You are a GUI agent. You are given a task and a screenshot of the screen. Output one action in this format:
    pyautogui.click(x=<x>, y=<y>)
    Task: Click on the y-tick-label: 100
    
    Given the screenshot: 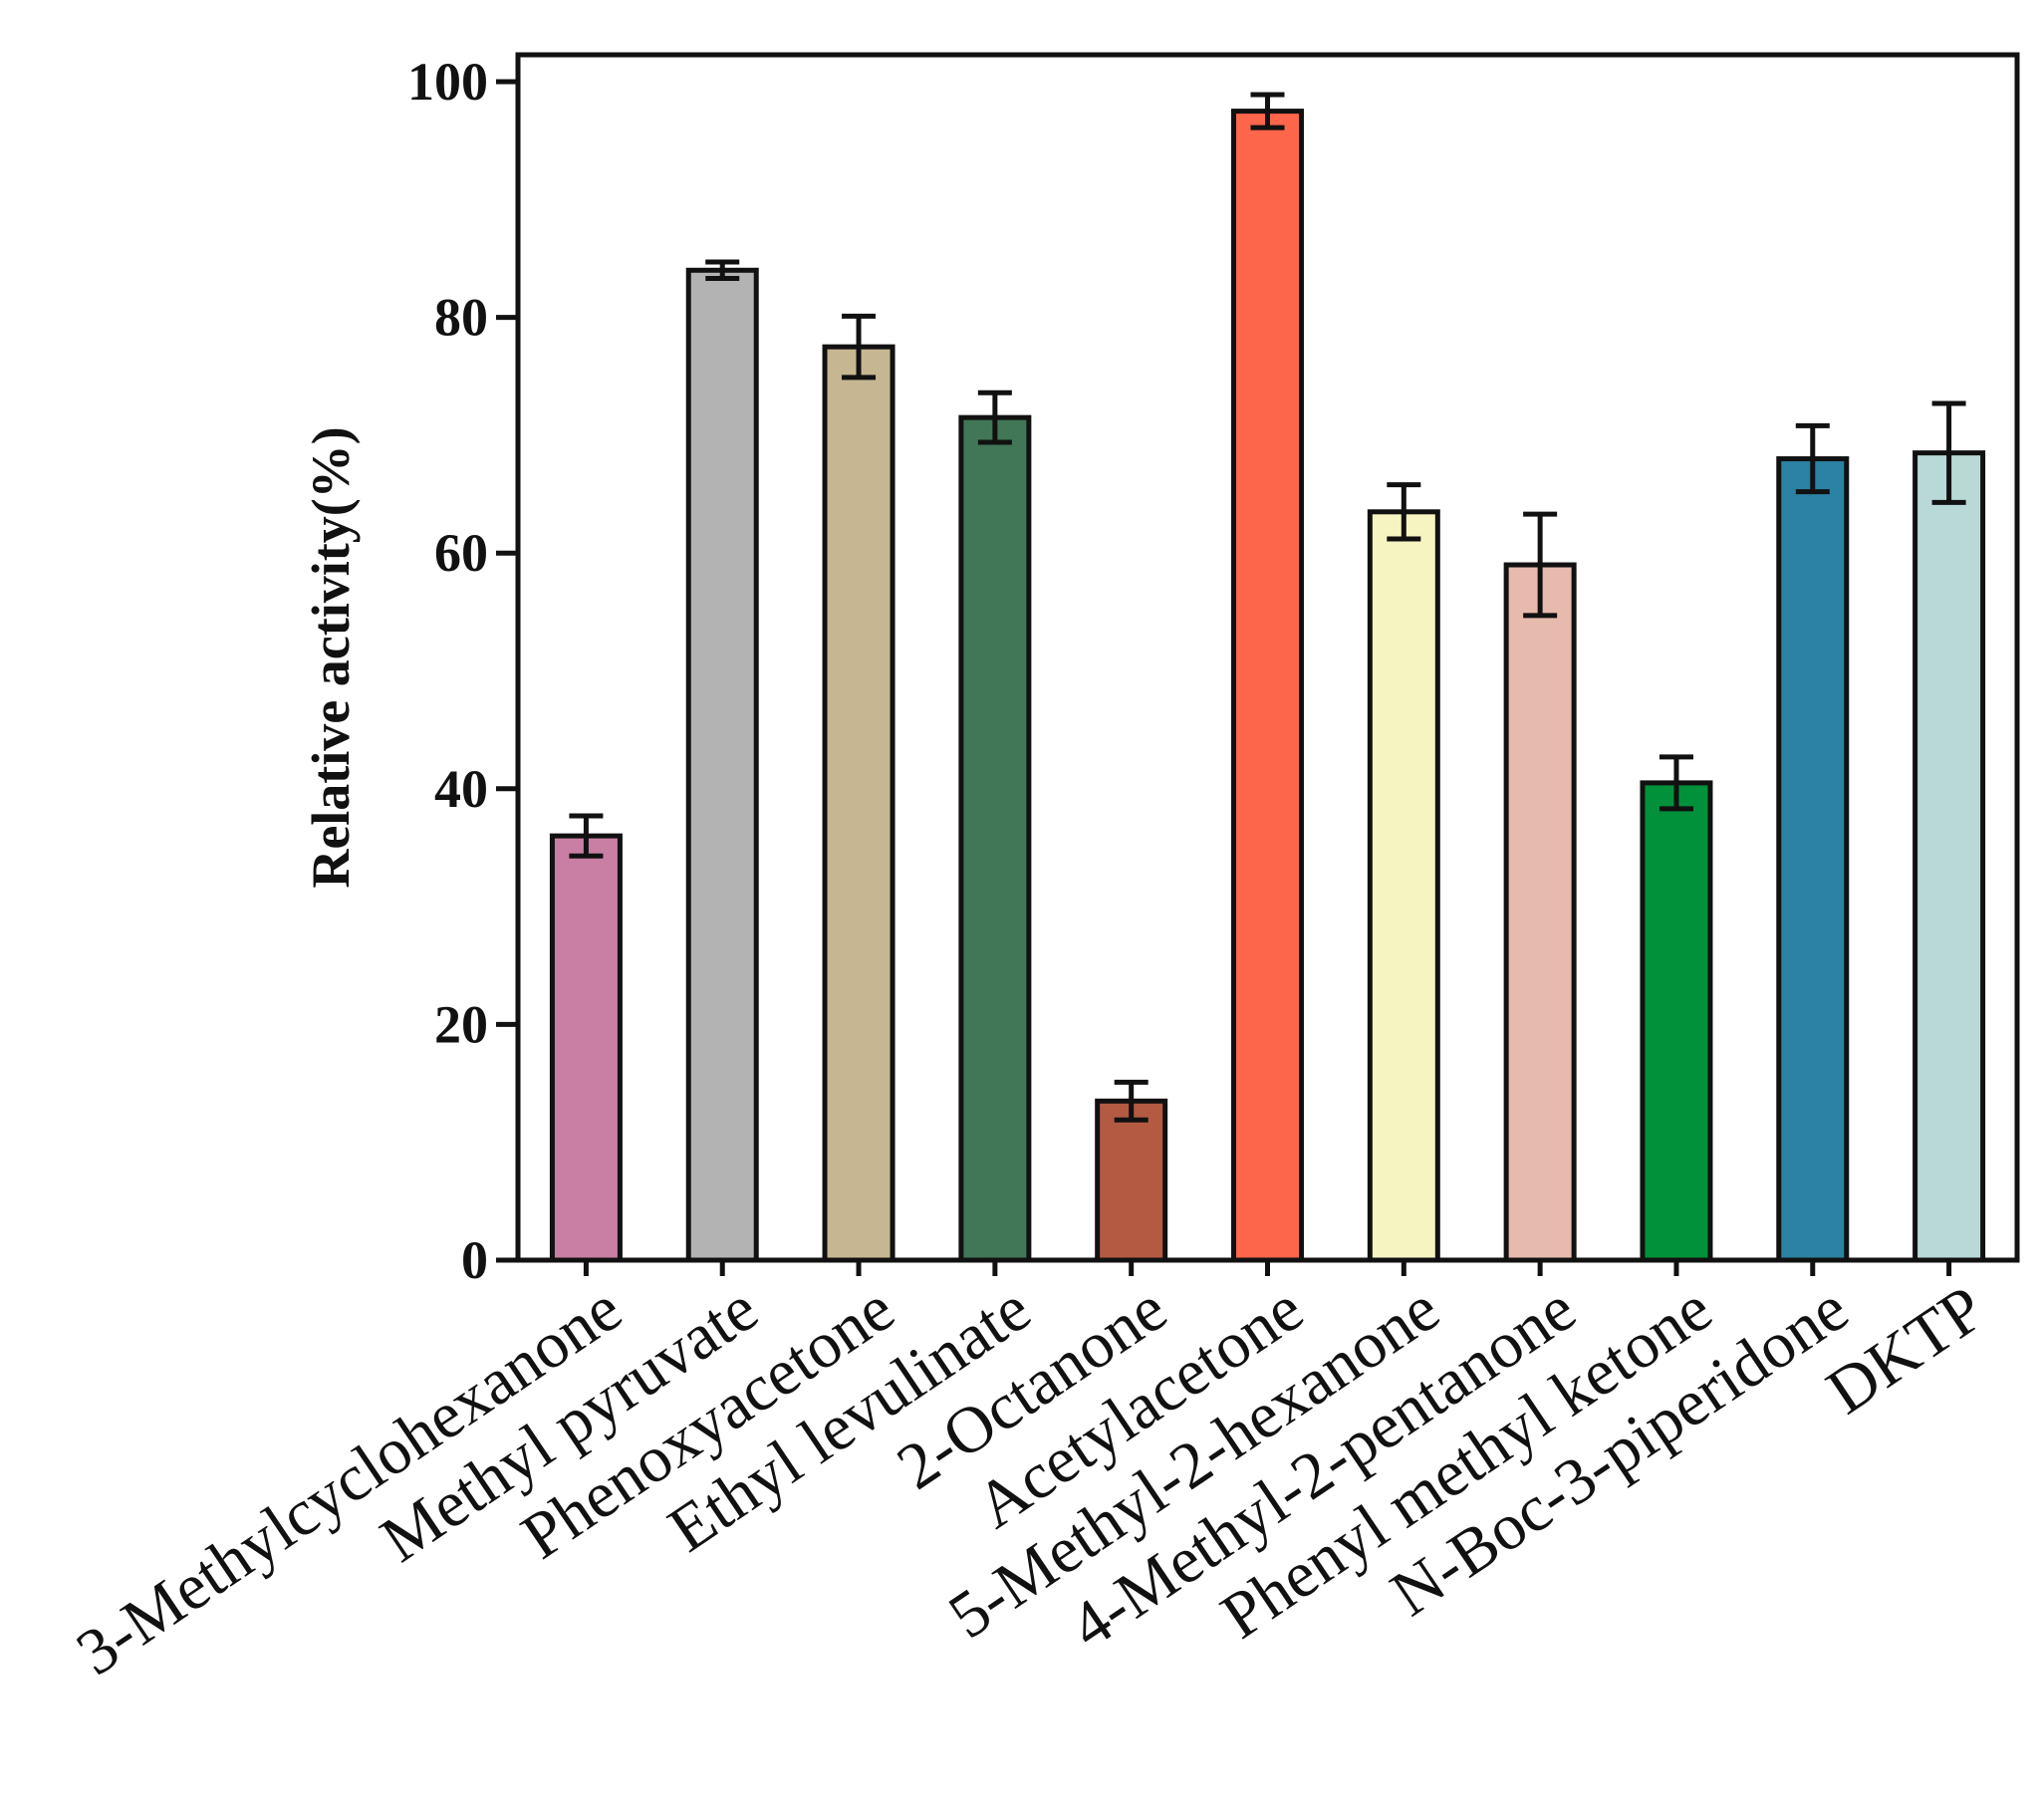 What is the action you would take?
    pyautogui.click(x=448, y=82)
    